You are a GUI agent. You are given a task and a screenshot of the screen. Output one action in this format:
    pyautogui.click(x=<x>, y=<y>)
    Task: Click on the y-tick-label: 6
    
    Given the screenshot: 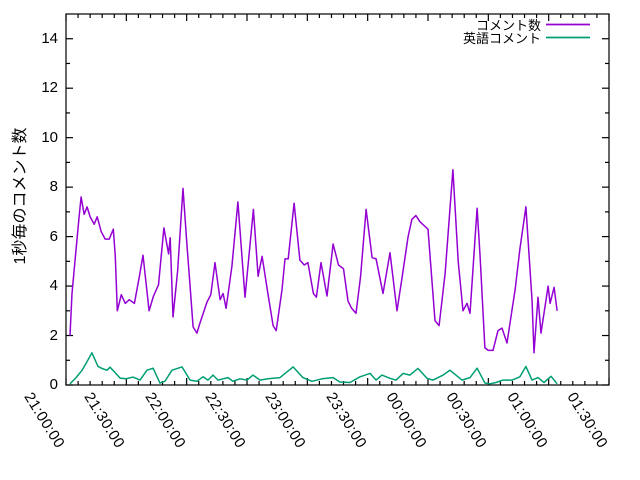 What is the action you would take?
    pyautogui.click(x=53, y=236)
    